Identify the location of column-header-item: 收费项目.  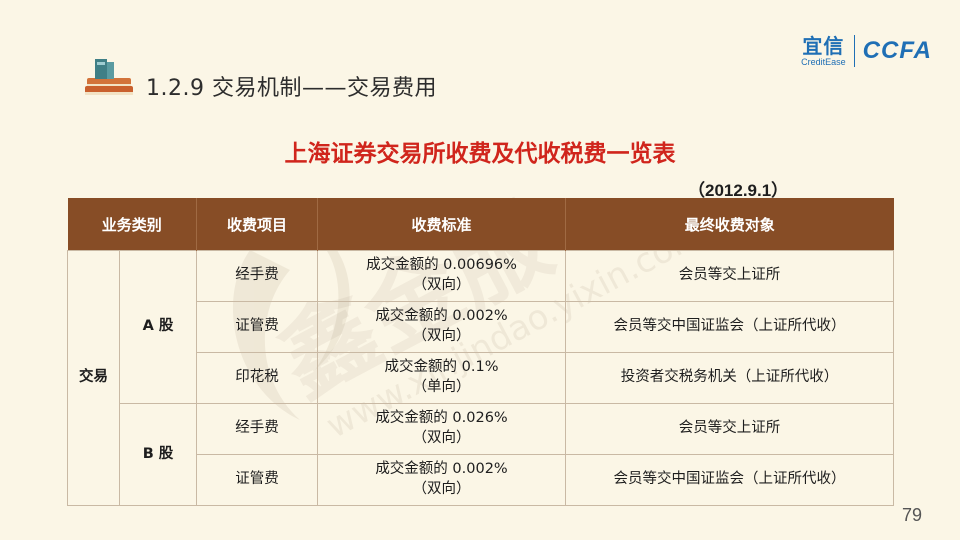
(257, 224).